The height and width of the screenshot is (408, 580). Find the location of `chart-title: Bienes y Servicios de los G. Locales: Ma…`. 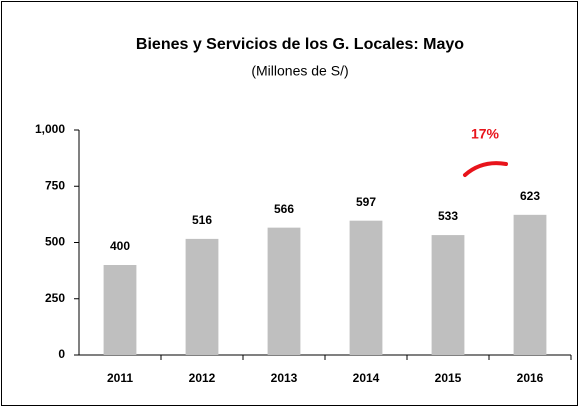

chart-title: Bienes y Servicios de los G. Locales: Ma… is located at coordinates (300, 44).